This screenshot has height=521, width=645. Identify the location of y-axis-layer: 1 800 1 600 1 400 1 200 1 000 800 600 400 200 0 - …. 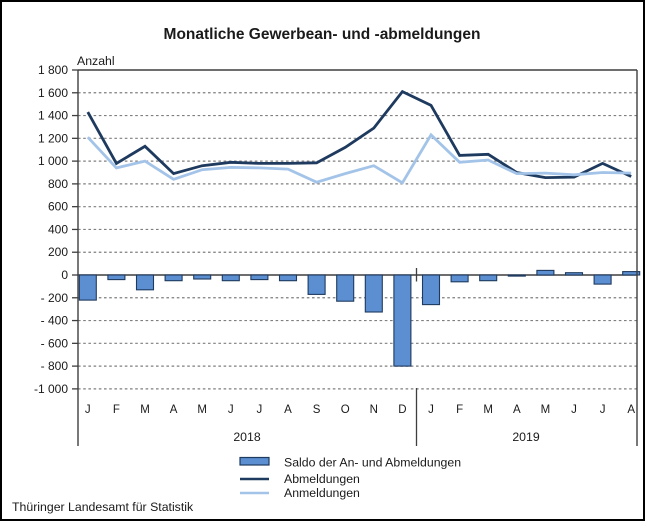
(56, 229).